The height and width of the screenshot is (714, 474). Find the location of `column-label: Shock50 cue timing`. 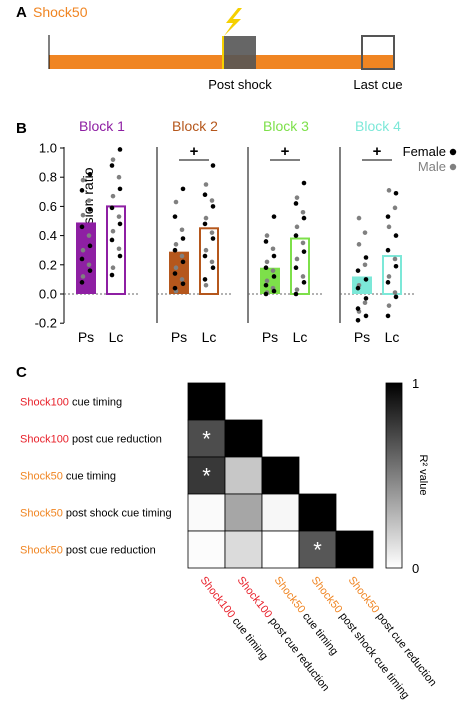

column-label: Shock50 cue timing is located at coordinates (306, 615).